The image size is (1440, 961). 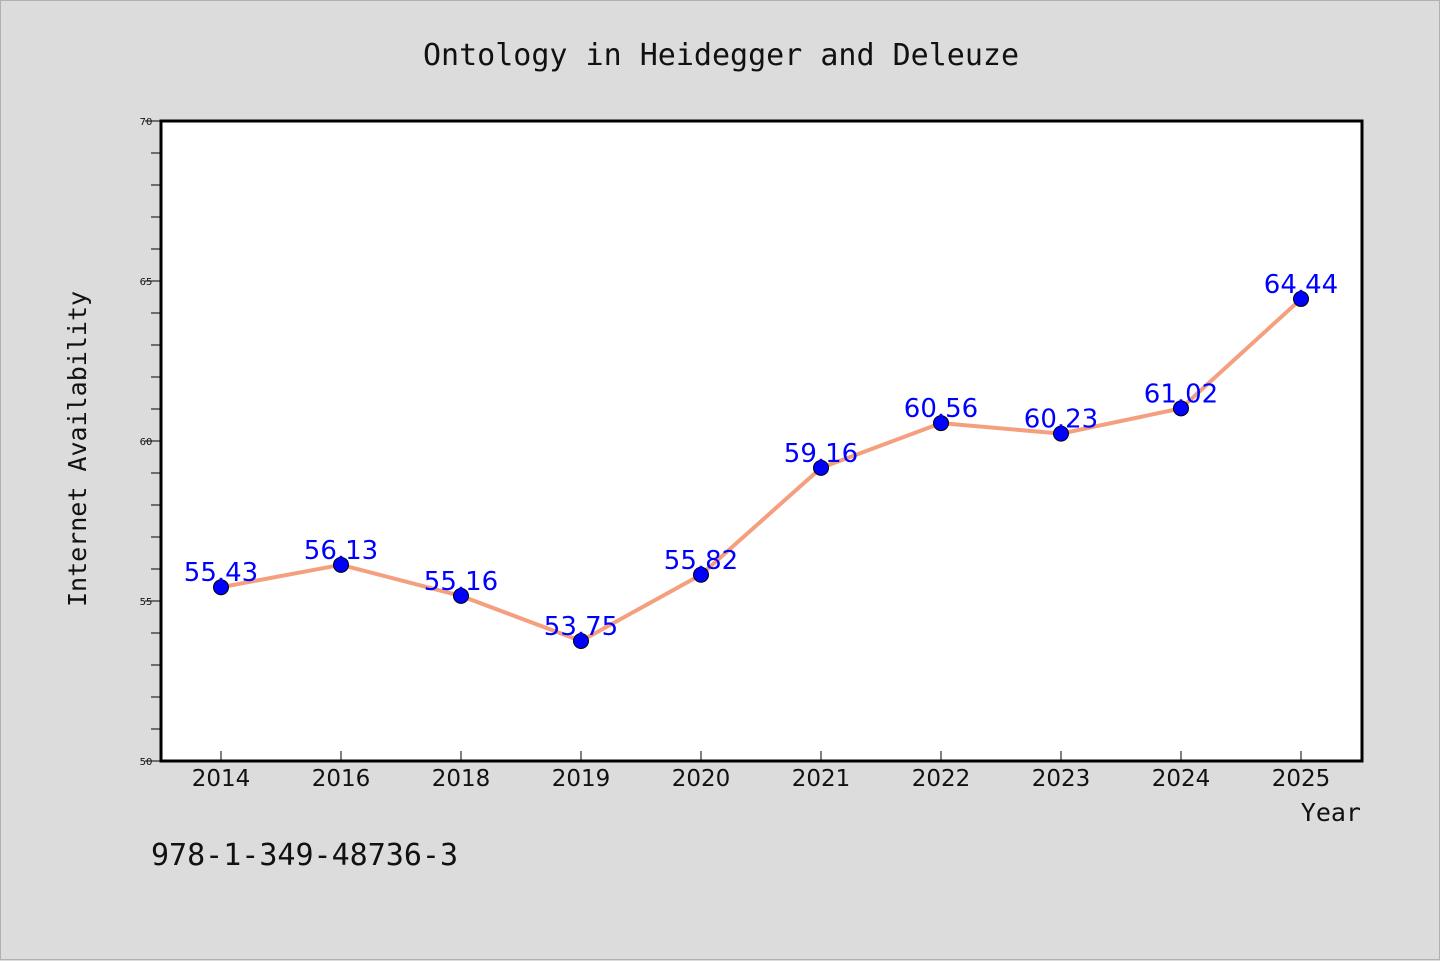 I want to click on data-label: 56.13, so click(x=341, y=551).